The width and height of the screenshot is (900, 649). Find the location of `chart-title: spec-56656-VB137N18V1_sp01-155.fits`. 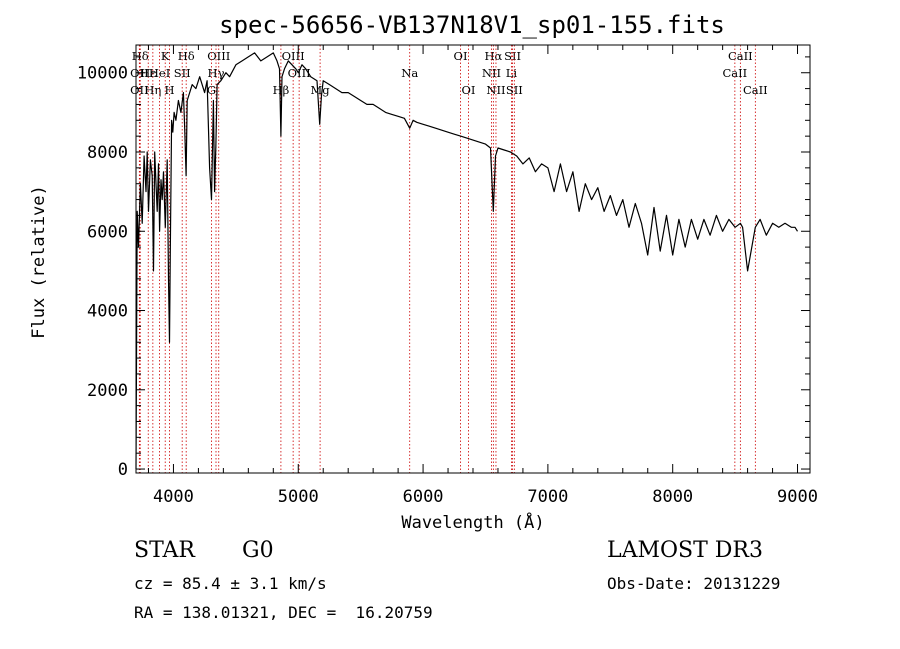

chart-title: spec-56656-VB137N18V1_sp01-155.fits is located at coordinates (472, 25).